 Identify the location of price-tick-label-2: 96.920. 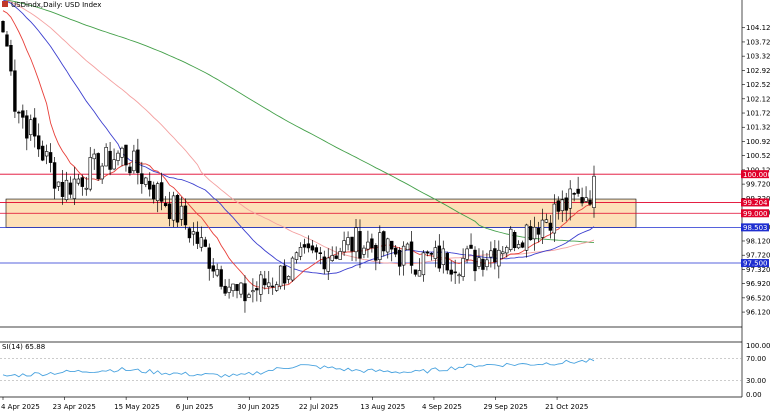
(758, 284).